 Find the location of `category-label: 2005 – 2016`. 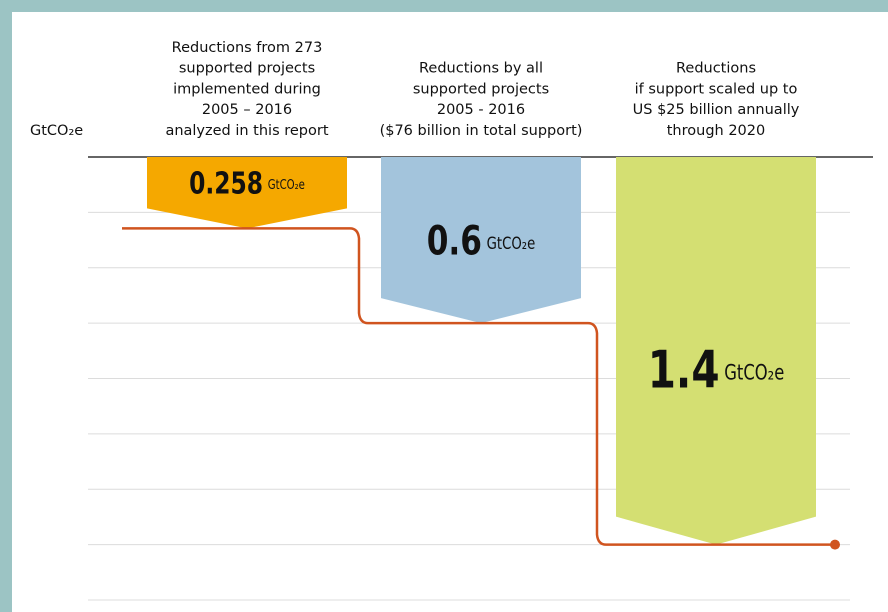

category-label: 2005 – 2016 is located at coordinates (247, 110).